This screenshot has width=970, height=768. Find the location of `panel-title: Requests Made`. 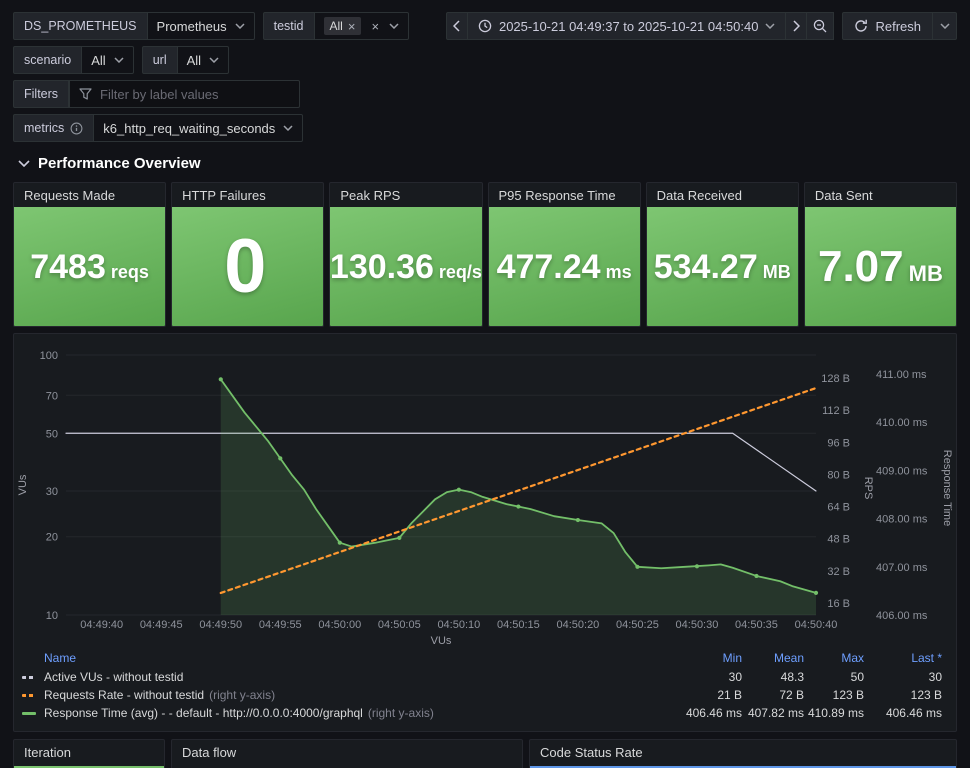

panel-title: Requests Made is located at coordinates (70, 195).